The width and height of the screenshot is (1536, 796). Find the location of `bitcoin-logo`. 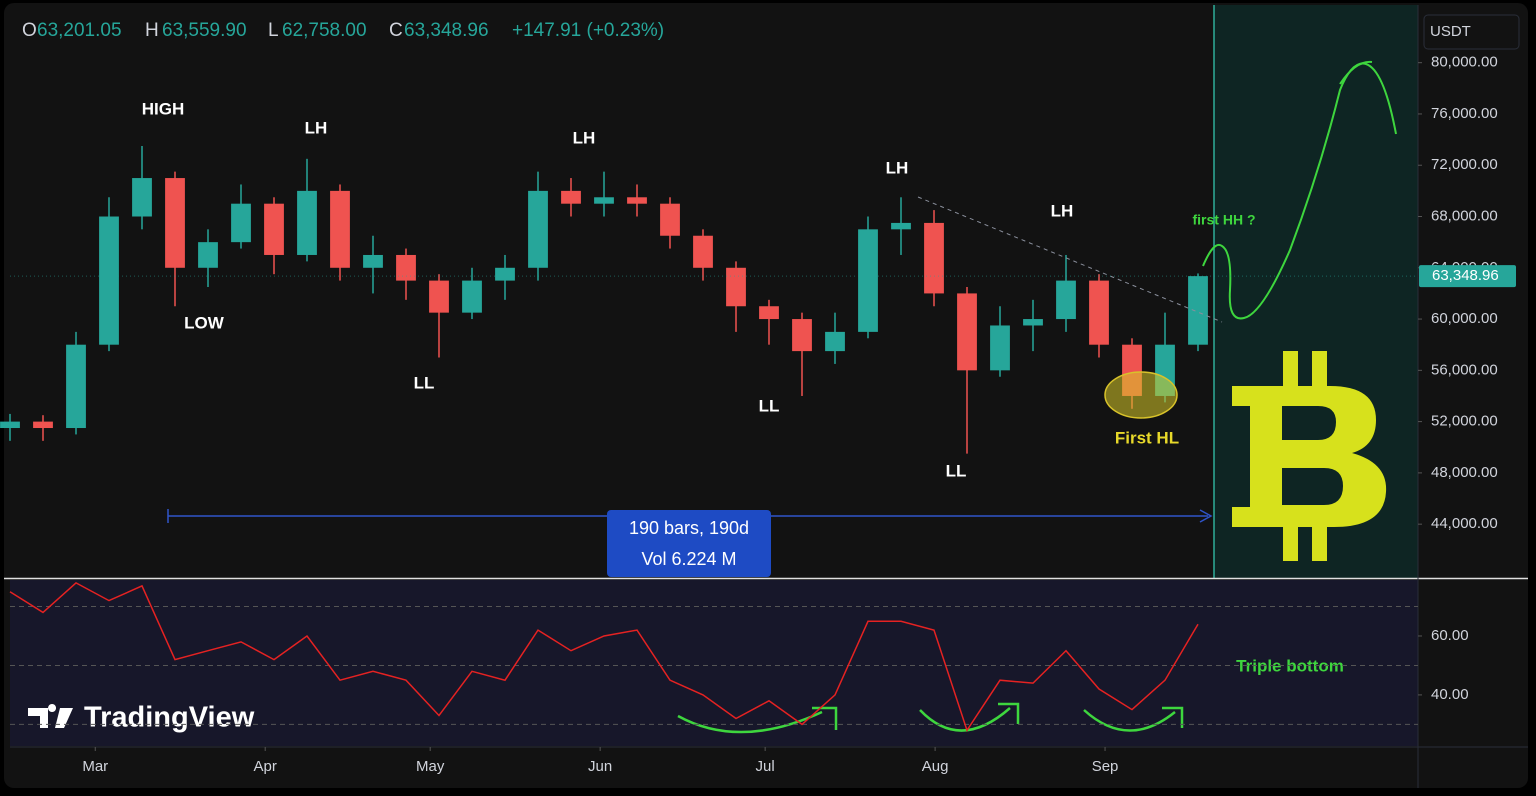

bitcoin-logo is located at coordinates (1309, 456).